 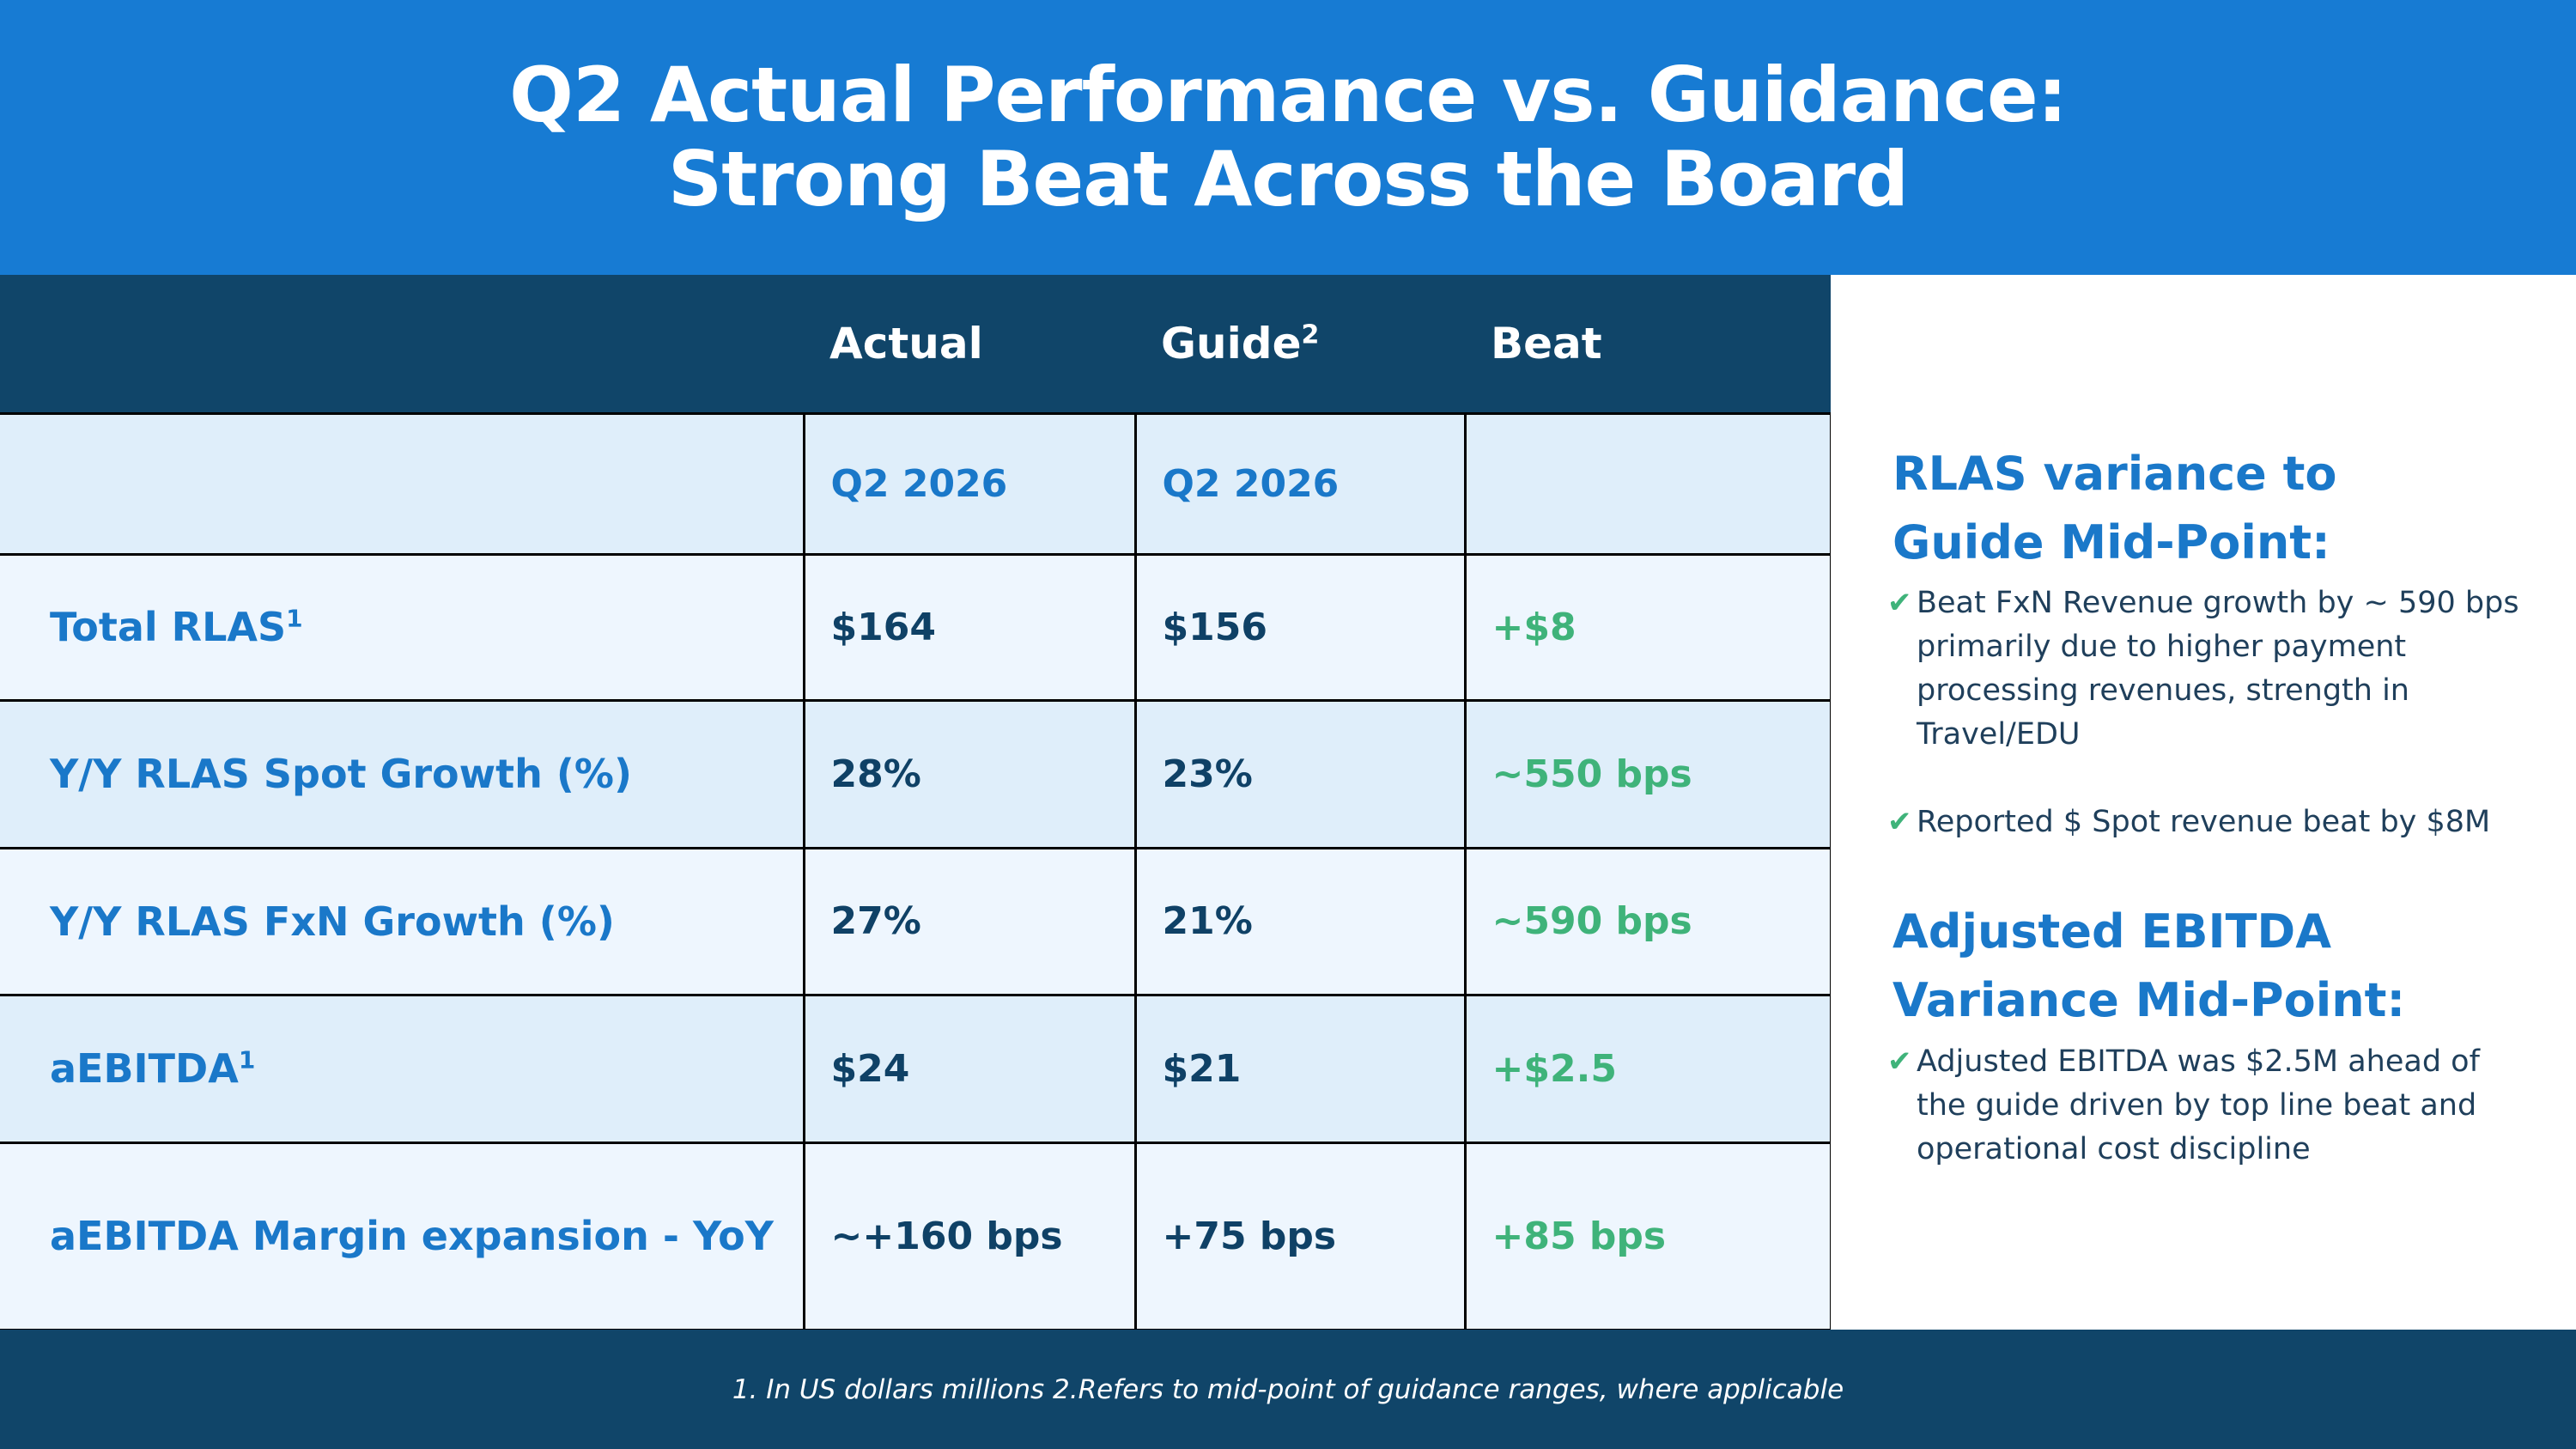 What do you see at coordinates (1300, 1068) in the screenshot?
I see `row-guide-value: $21` at bounding box center [1300, 1068].